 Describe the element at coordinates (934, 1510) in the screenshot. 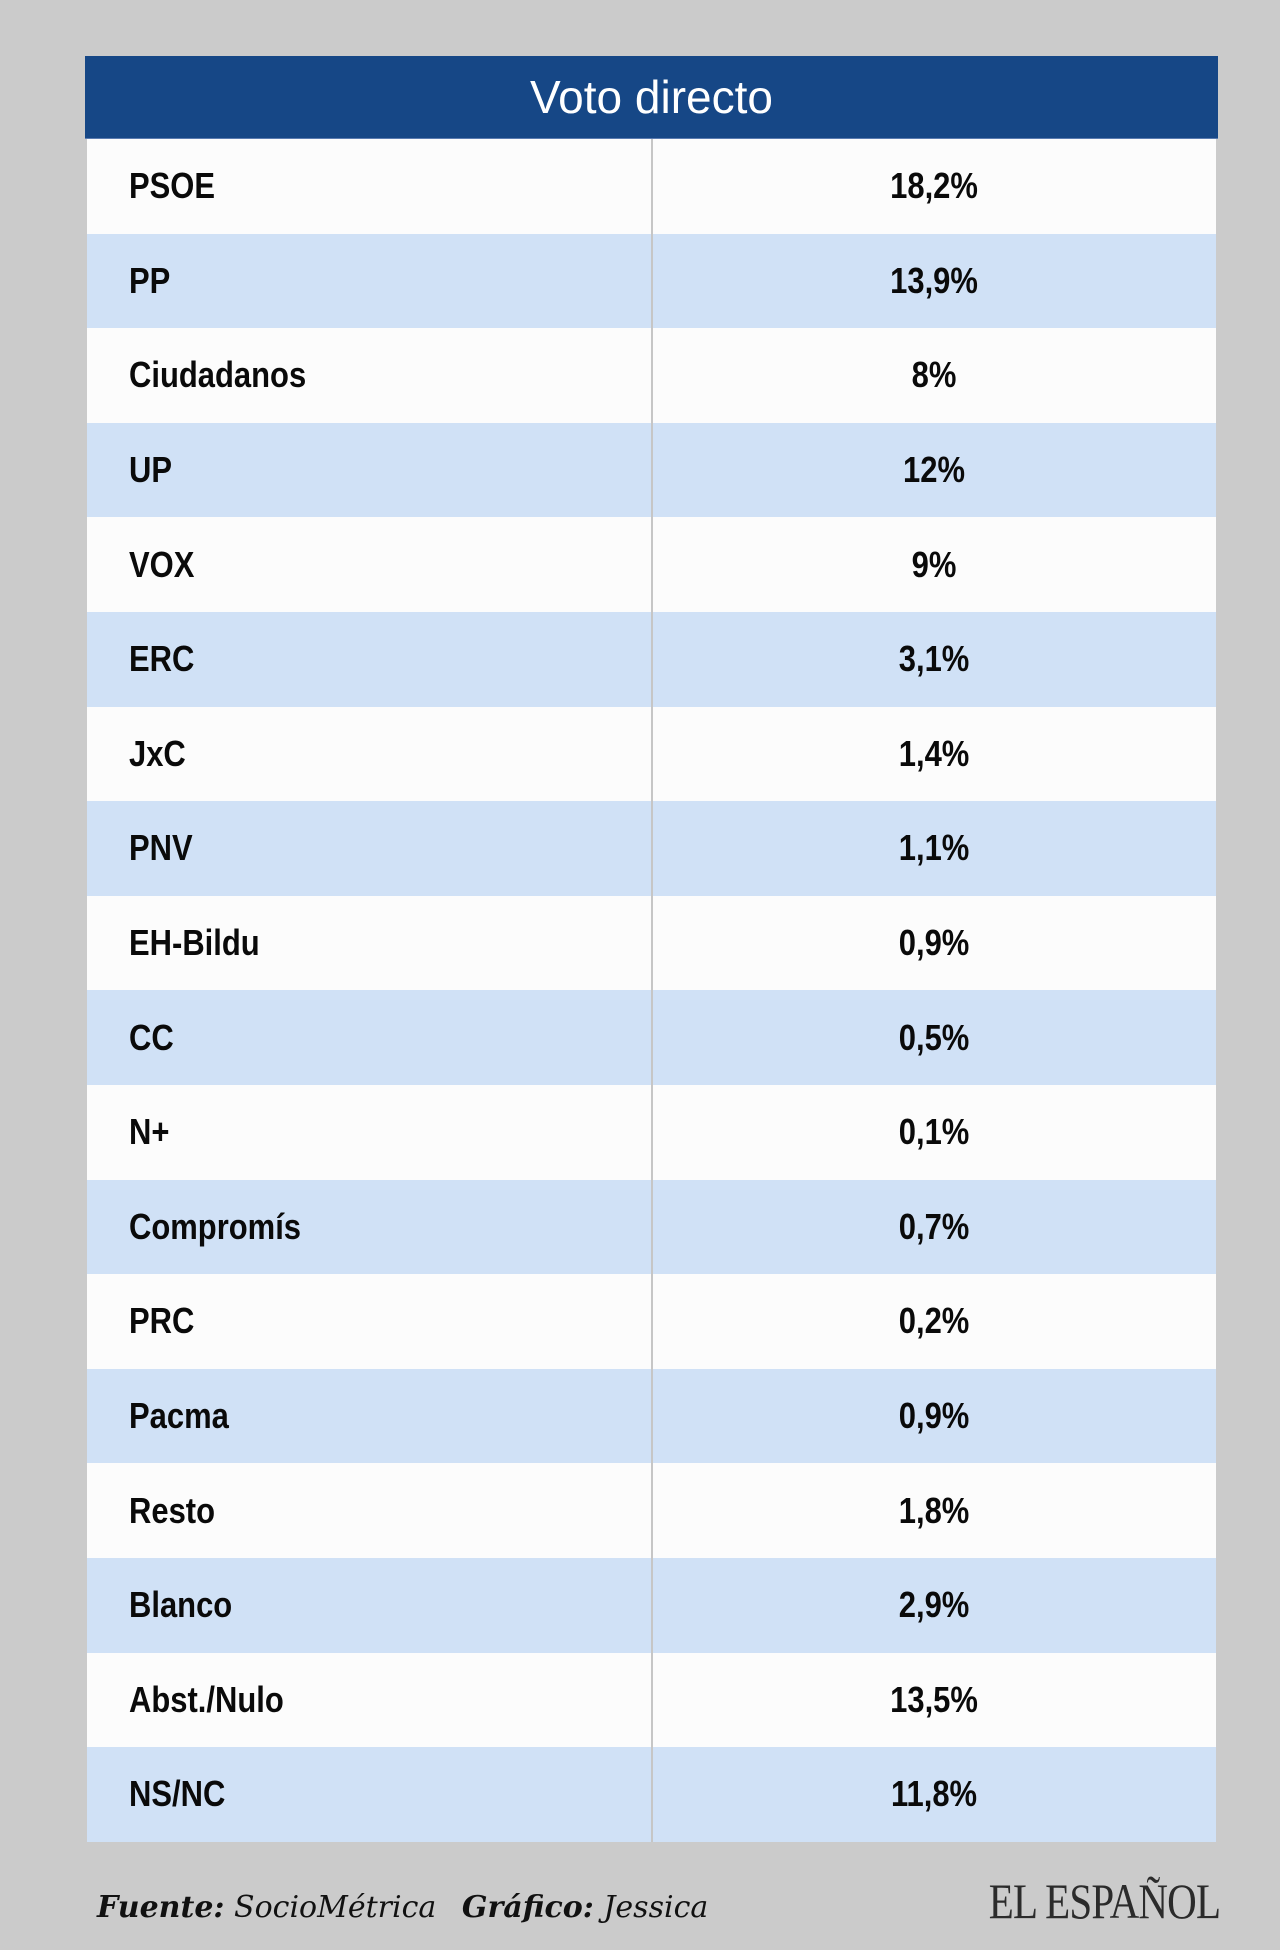

I see `vote-value: 1,8%` at that location.